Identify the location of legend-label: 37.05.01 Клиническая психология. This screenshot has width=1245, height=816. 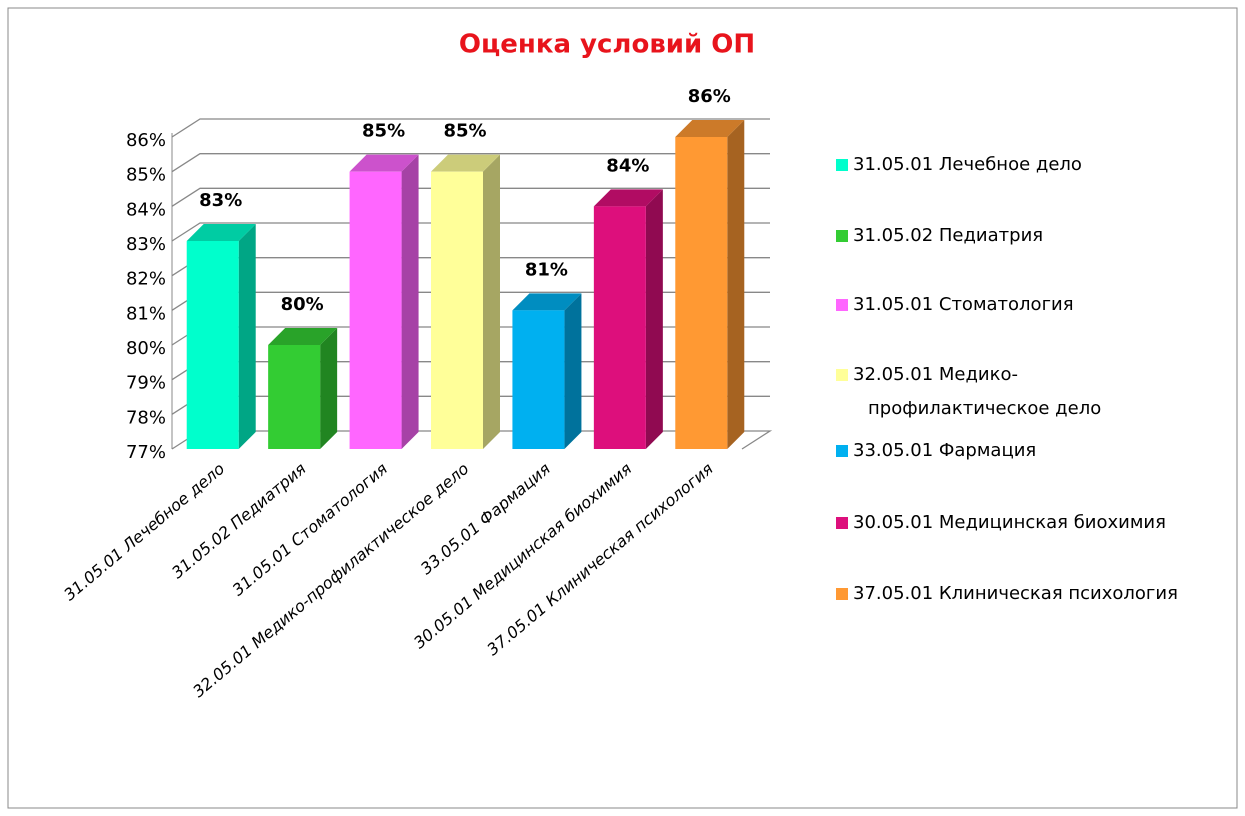
(1015, 593).